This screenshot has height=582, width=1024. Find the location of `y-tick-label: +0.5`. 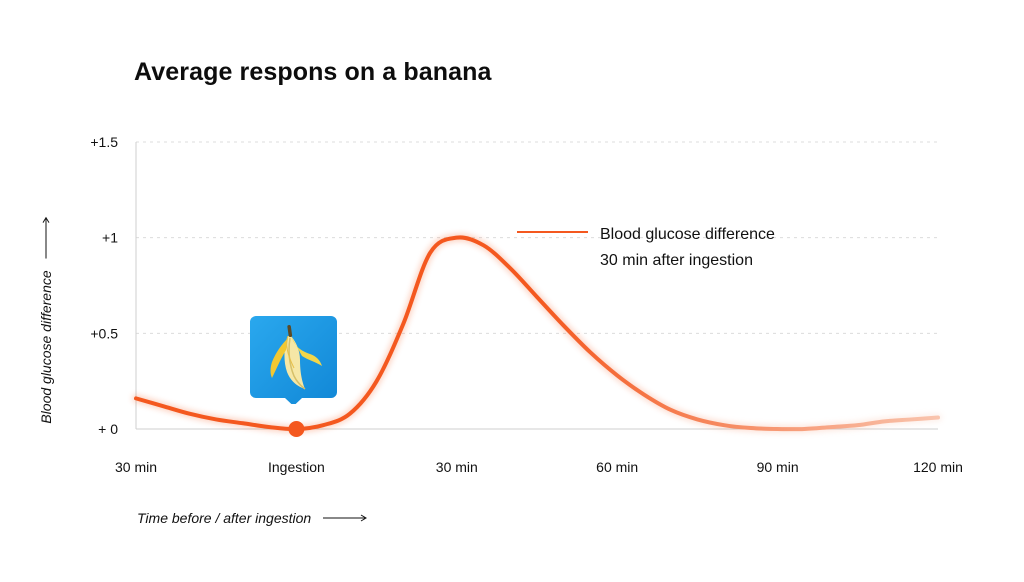

y-tick-label: +0.5 is located at coordinates (104, 333).